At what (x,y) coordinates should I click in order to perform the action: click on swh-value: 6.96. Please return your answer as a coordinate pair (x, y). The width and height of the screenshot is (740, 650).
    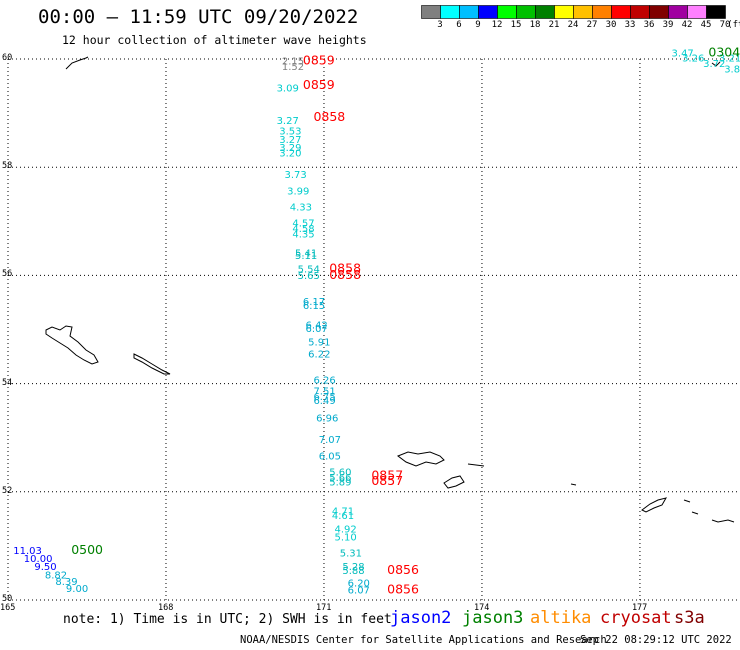
    Looking at the image, I should click on (327, 418).